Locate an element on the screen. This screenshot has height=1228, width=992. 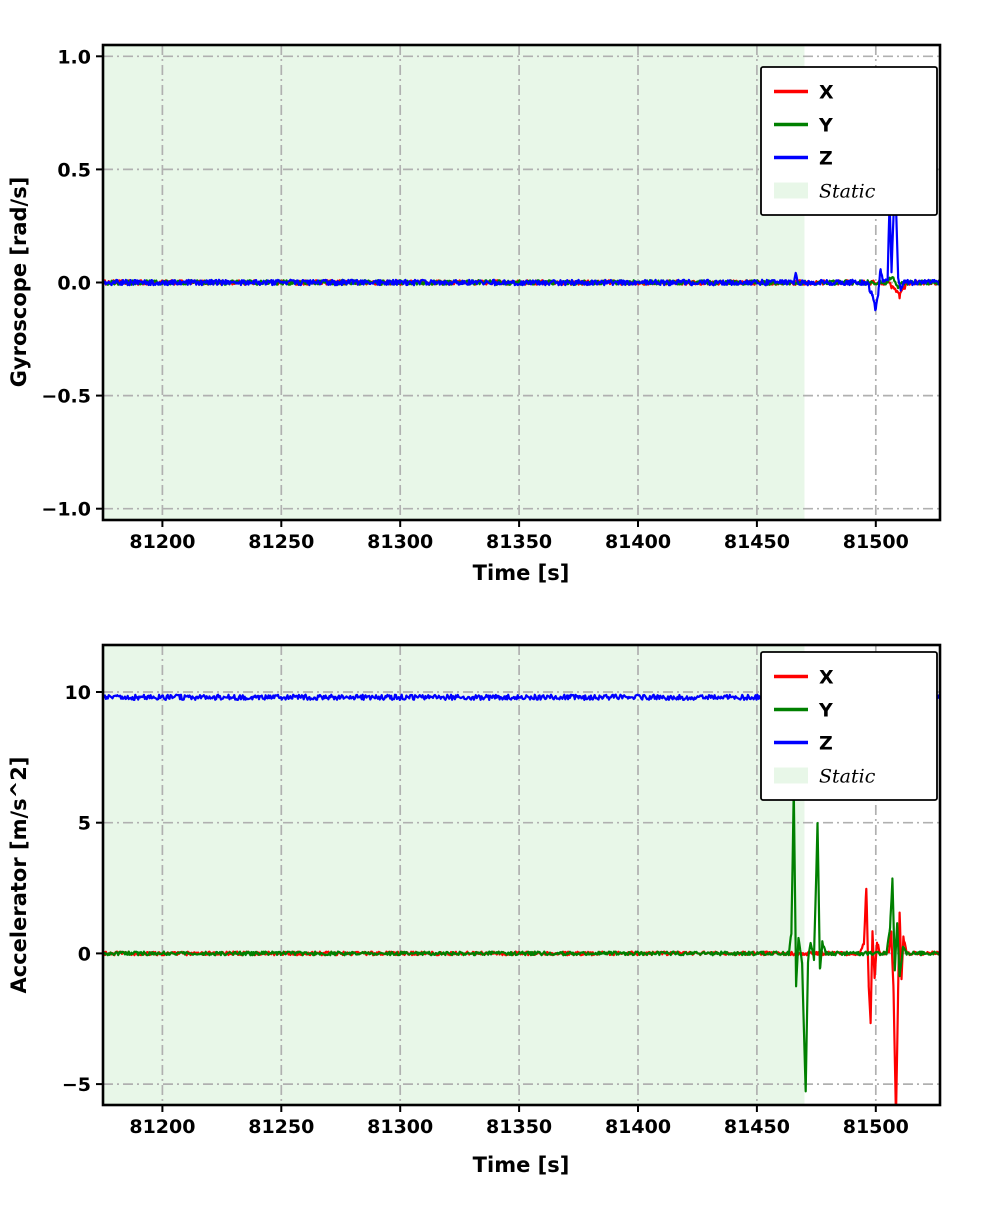
y-tick-label: 5 is located at coordinates (84, 824).